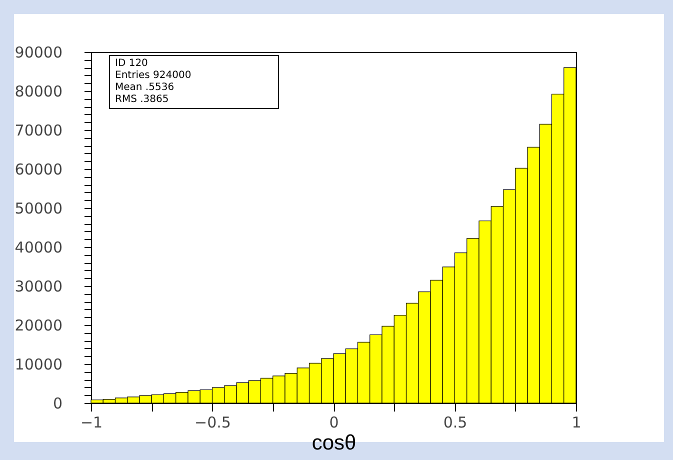 The height and width of the screenshot is (460, 673). Describe the element at coordinates (38, 91) in the screenshot. I see `y-tick-label: 80000` at that location.